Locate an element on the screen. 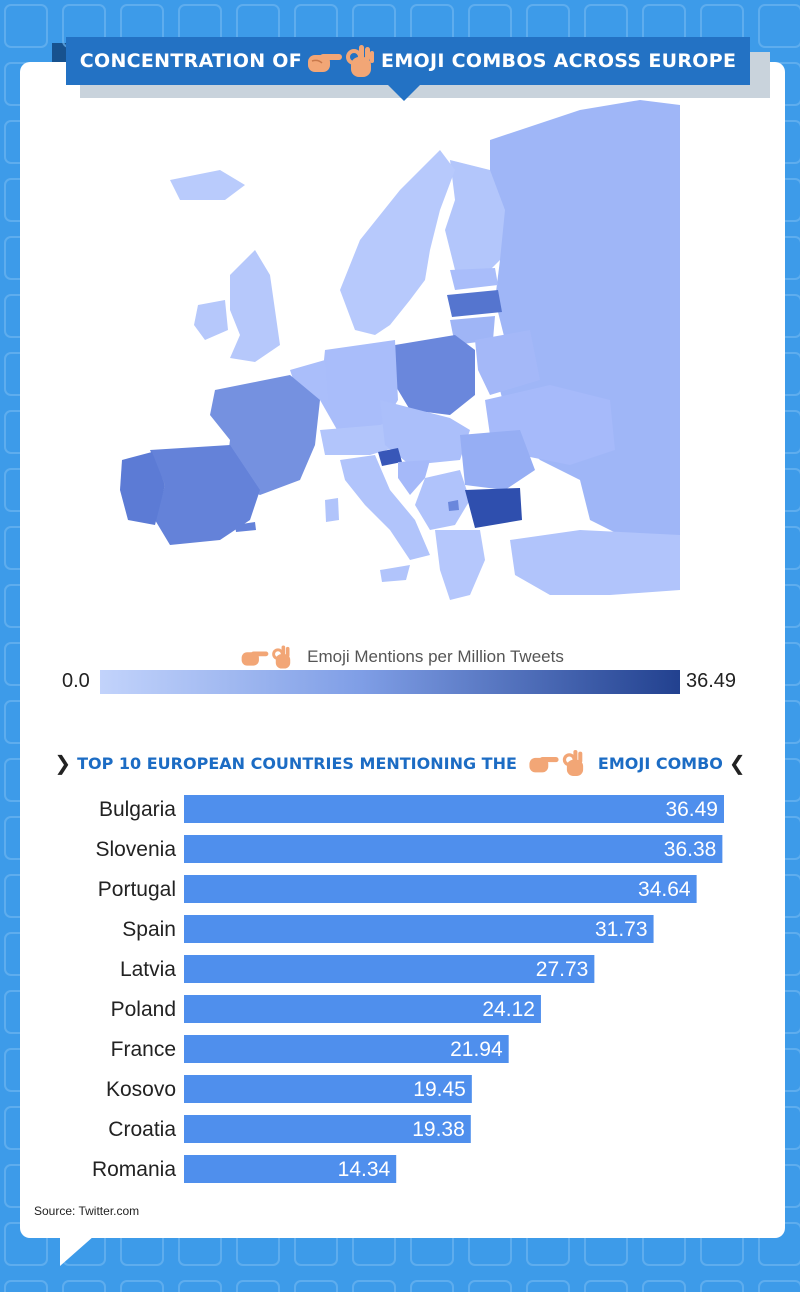 Image resolution: width=800 pixels, height=1292 pixels. section-title-before: TOP 10 EUROPEAN COUNTRIES MENTIONING THE is located at coordinates (297, 763).